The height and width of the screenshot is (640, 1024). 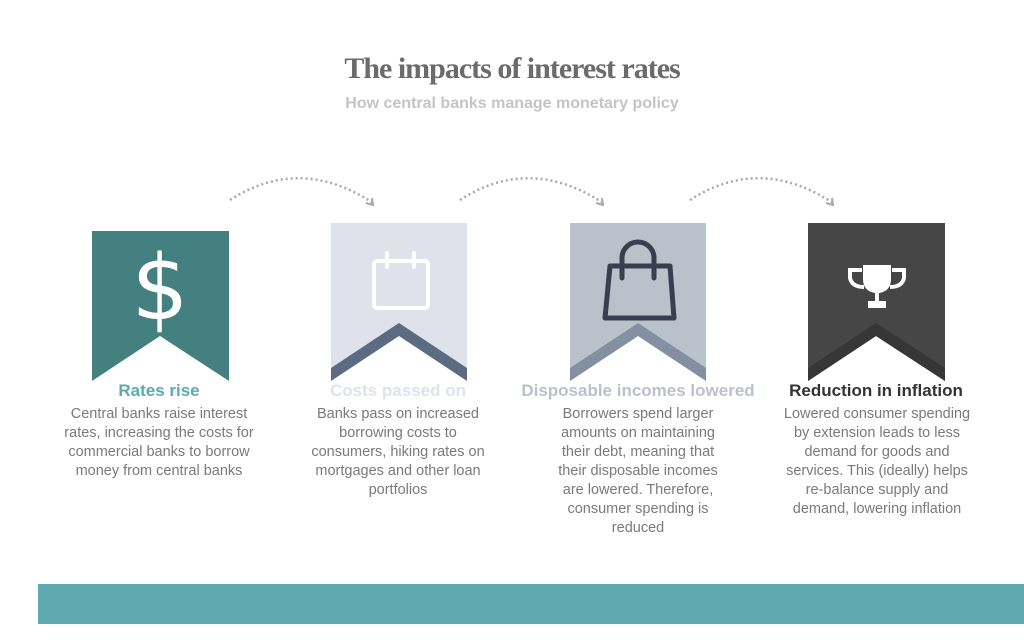 I want to click on shopping-bag-icon, so click(x=639, y=280).